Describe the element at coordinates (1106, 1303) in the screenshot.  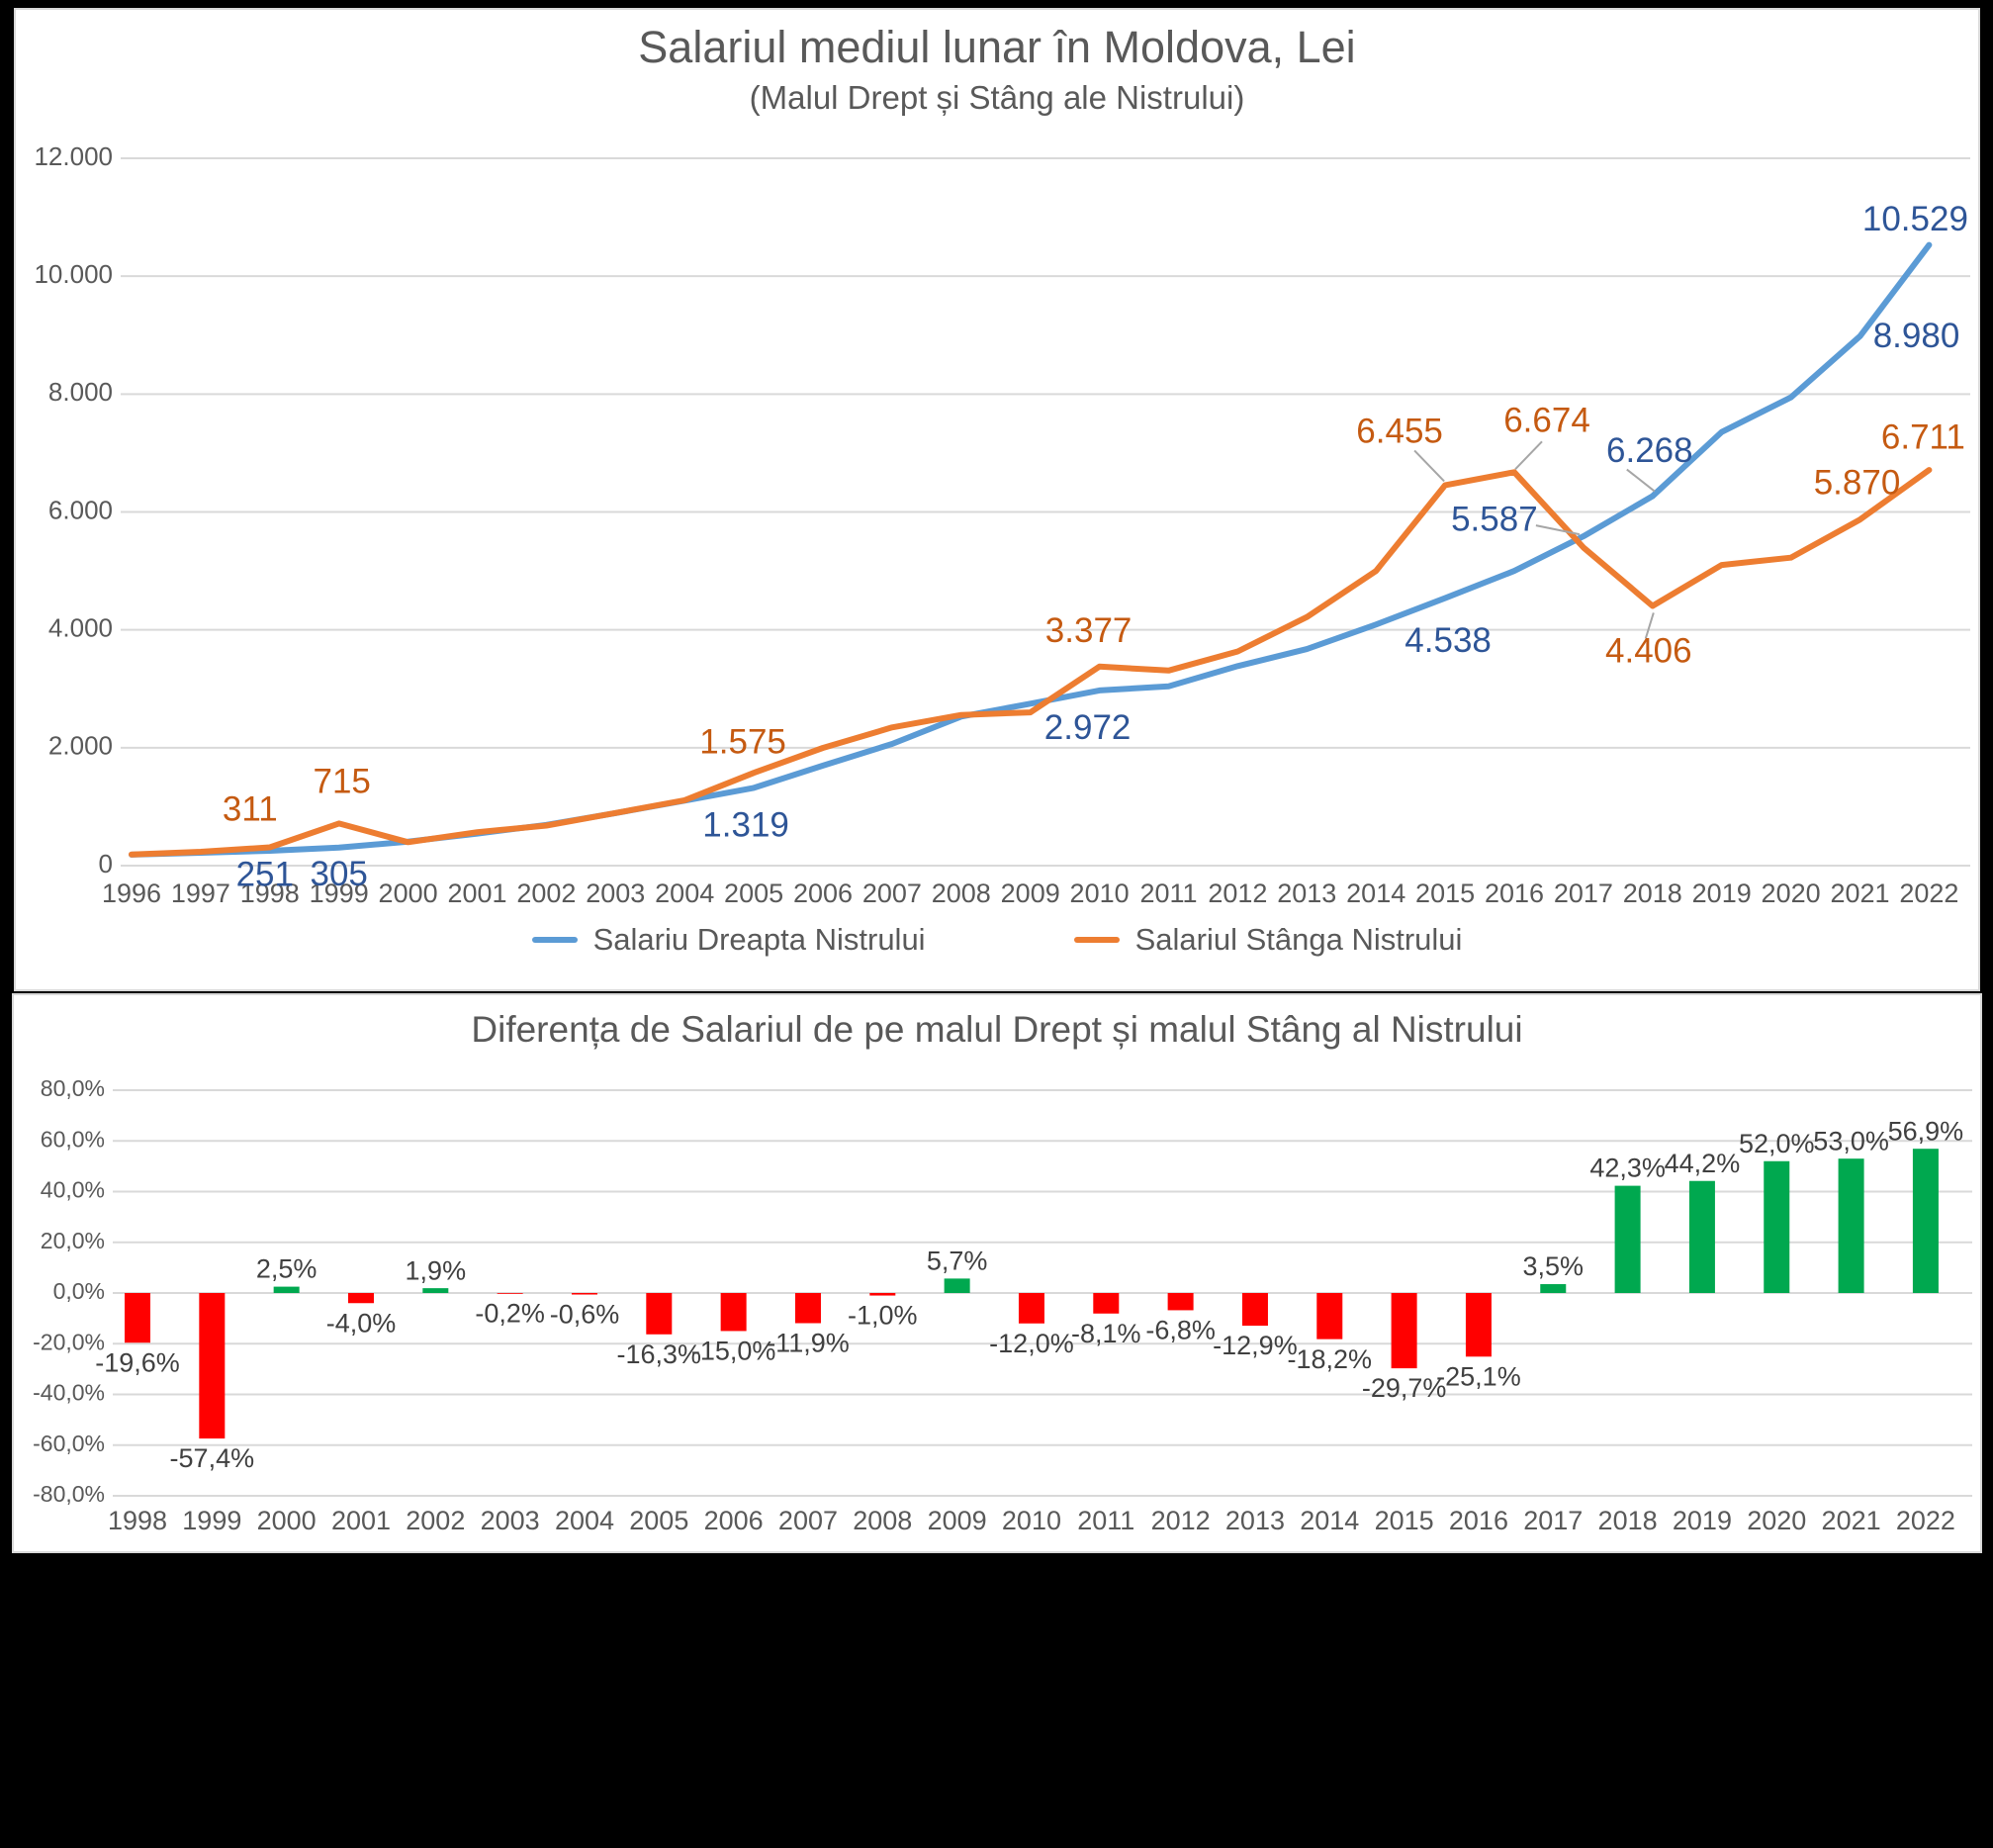
I see `bar-2011` at that location.